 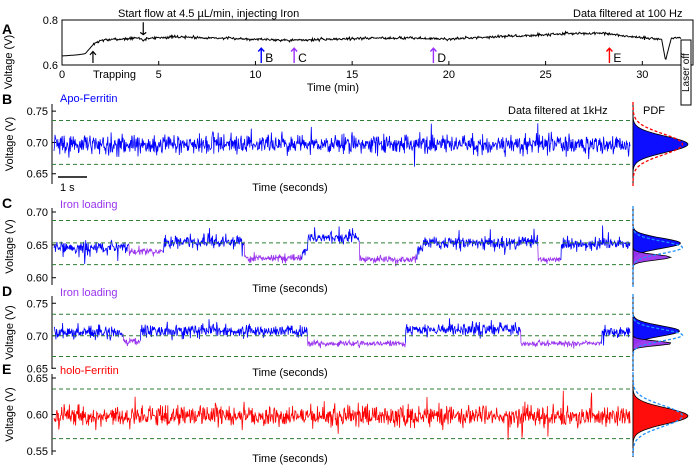 What do you see at coordinates (617, 58) in the screenshot?
I see `marker-label-e: E` at bounding box center [617, 58].